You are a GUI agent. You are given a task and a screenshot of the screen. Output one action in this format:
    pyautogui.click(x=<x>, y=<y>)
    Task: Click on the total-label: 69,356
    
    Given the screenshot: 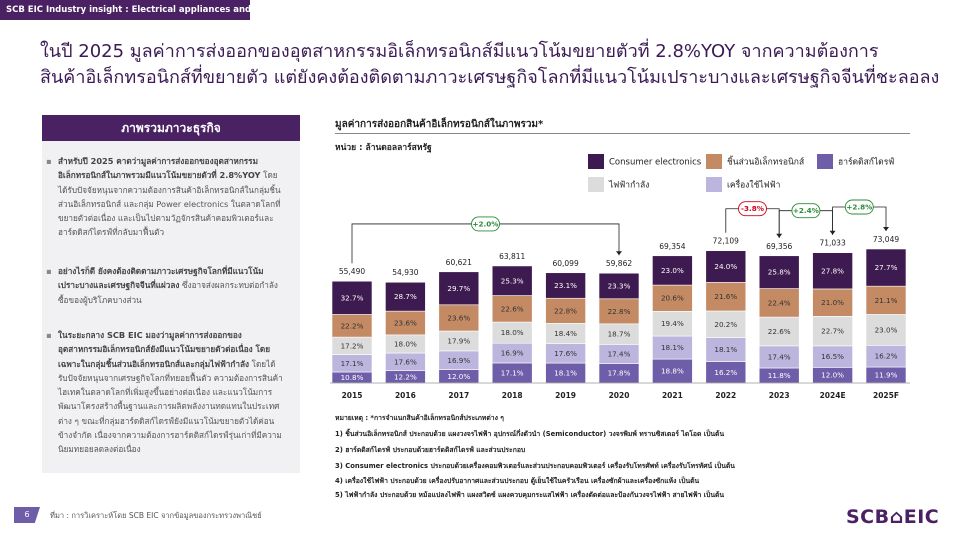 What is the action you would take?
    pyautogui.click(x=779, y=246)
    